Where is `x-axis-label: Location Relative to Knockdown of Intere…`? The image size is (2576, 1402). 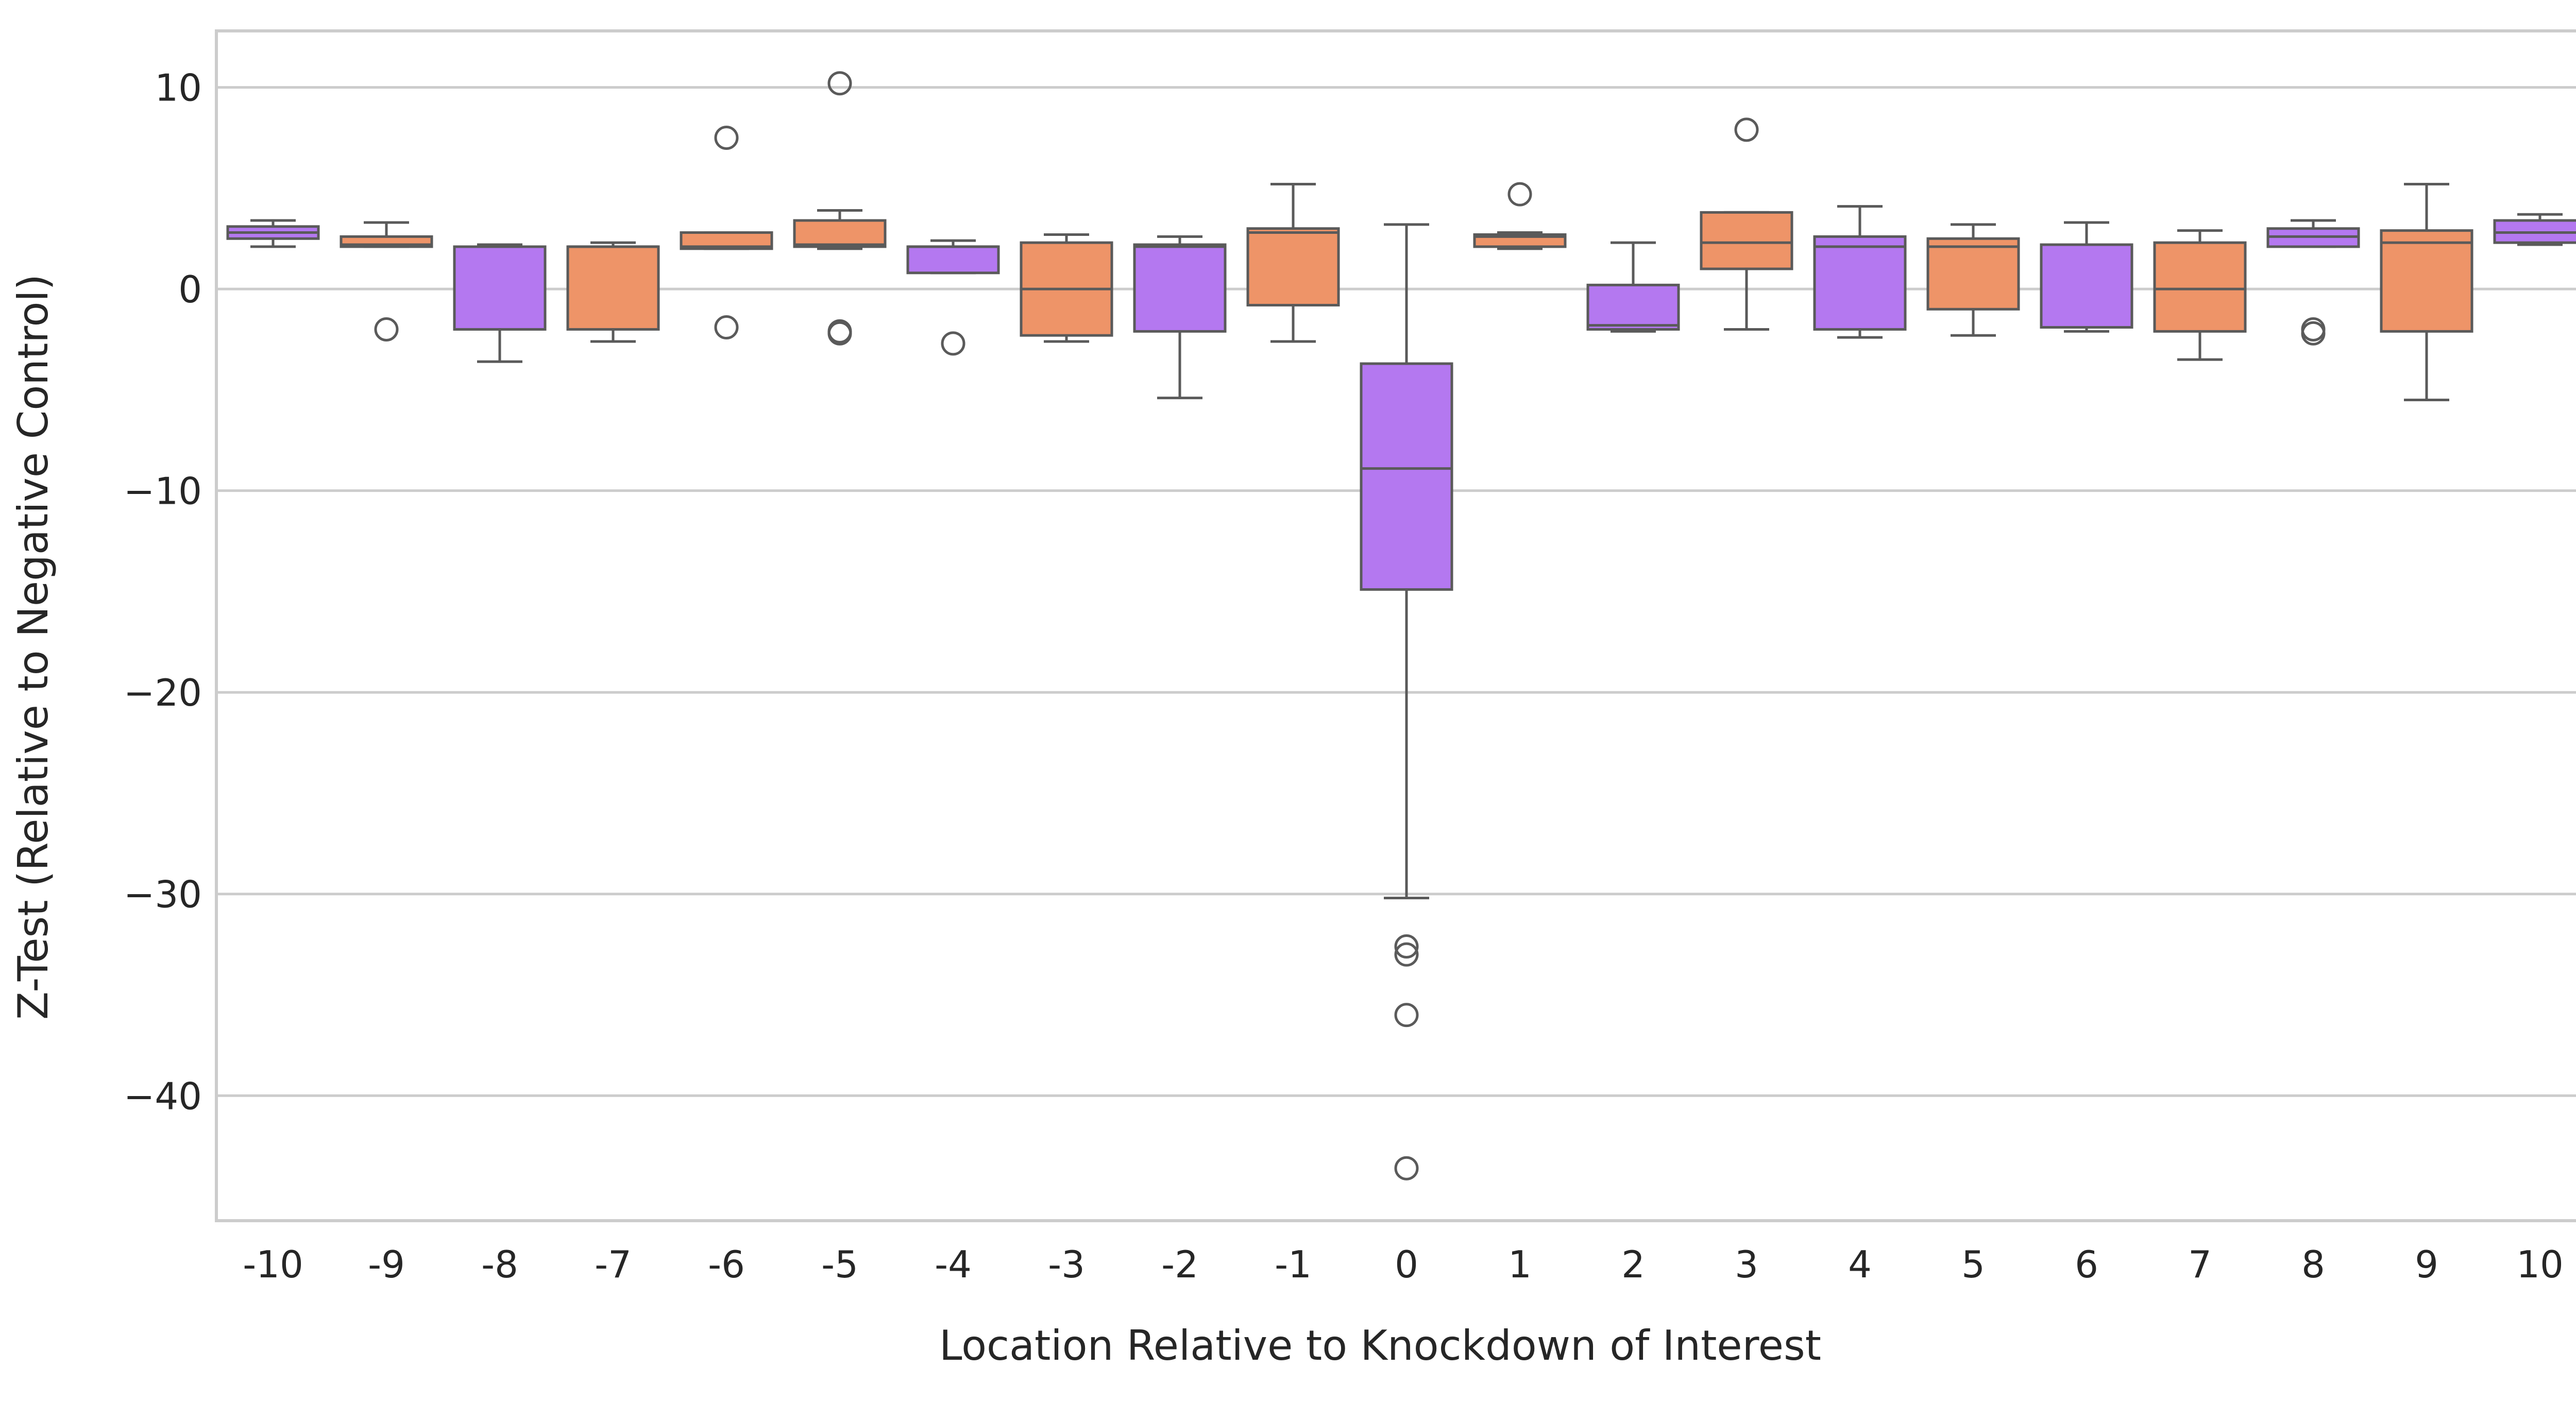 x-axis-label: Location Relative to Knockdown of Intere… is located at coordinates (1380, 1346).